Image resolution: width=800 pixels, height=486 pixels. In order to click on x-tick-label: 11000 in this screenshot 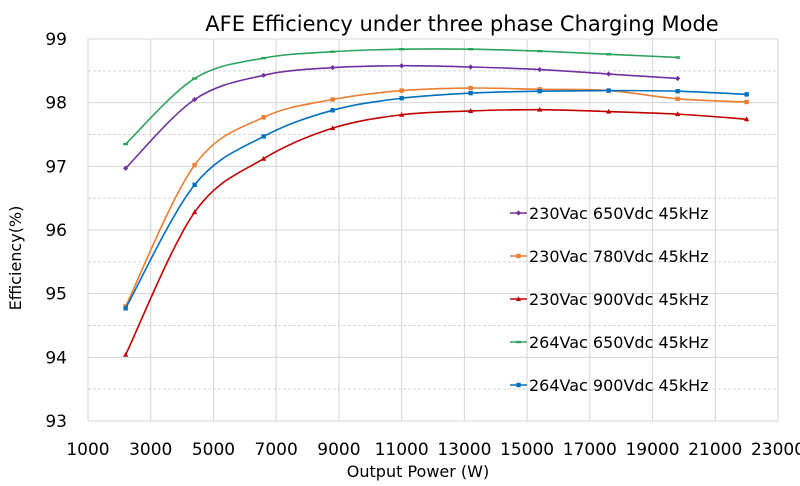, I will do `click(402, 450)`.